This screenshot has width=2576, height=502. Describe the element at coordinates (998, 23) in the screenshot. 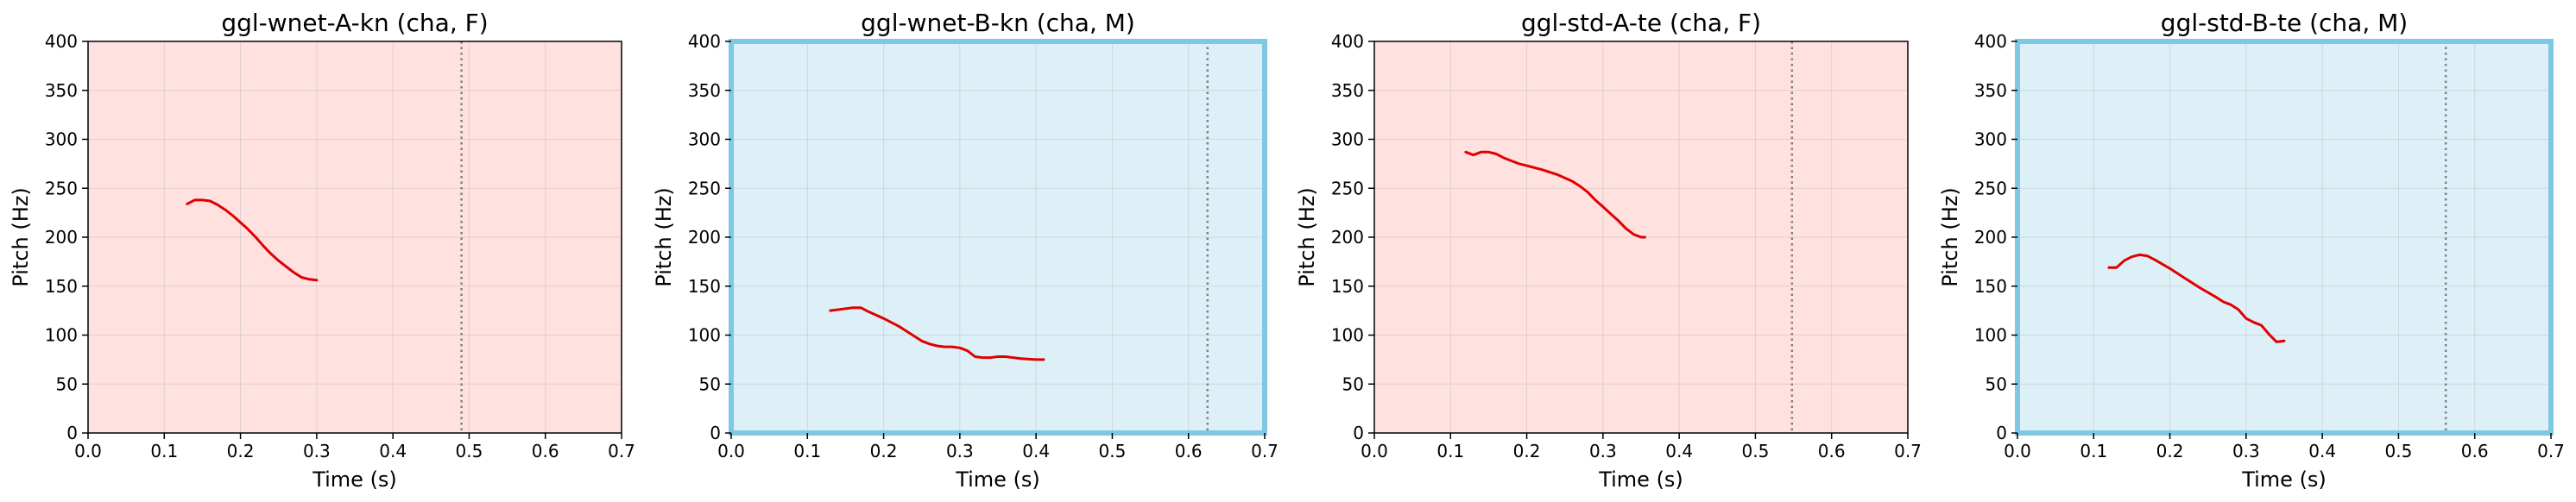

I see `chart-title: ggl-wnet-B-kn (cha, M)` at that location.